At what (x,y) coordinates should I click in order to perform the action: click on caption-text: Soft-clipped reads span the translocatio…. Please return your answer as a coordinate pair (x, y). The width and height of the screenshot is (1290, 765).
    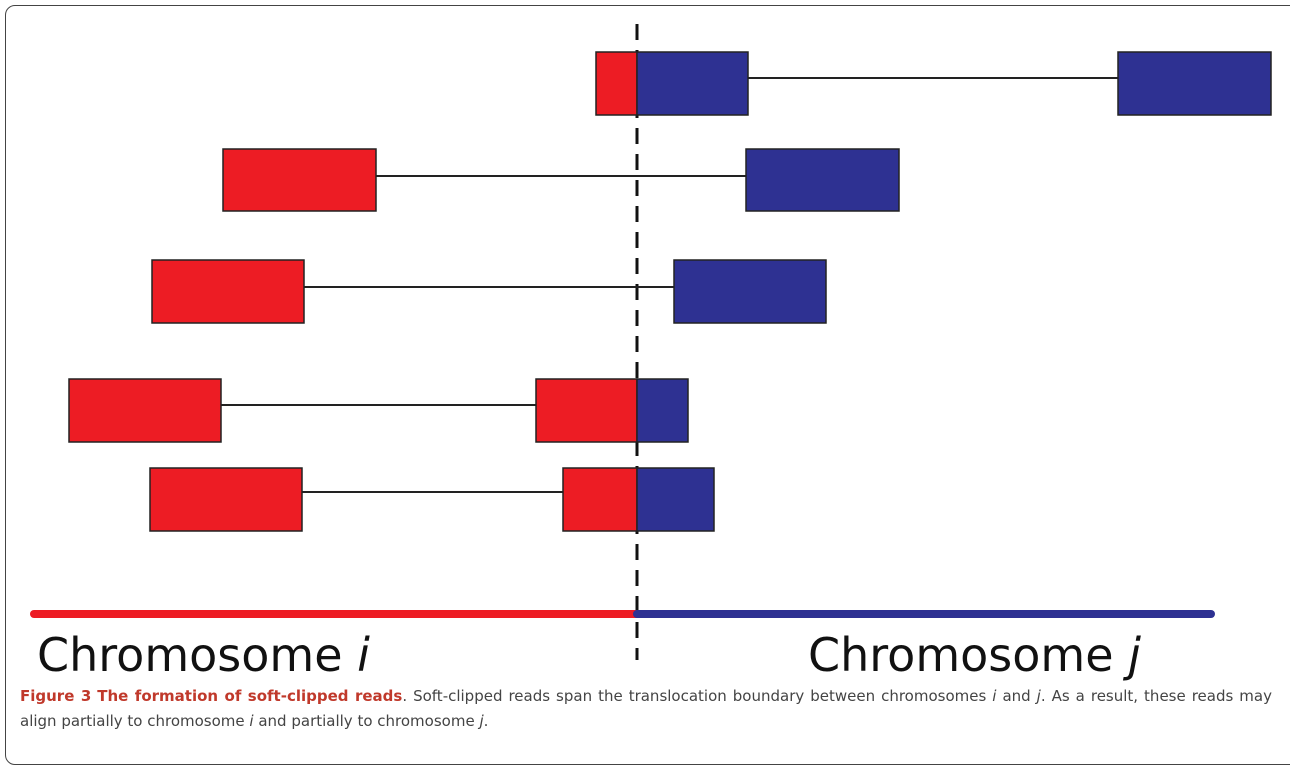
    Looking at the image, I should click on (703, 696).